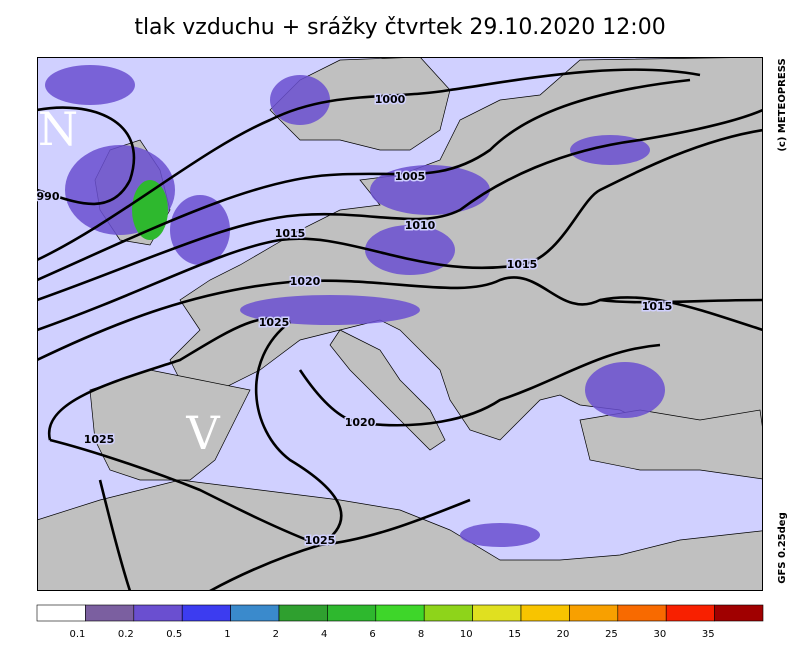 The width and height of the screenshot is (800, 650). I want to click on low-pressure-center: N, so click(58, 129).